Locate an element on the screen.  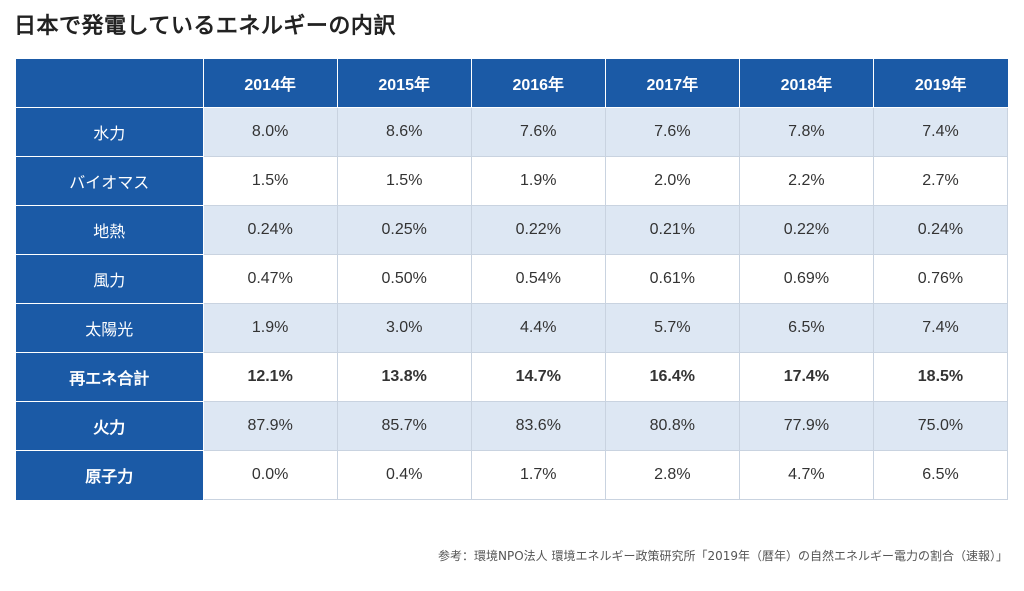
table-cell: 8.0% is located at coordinates (270, 132).